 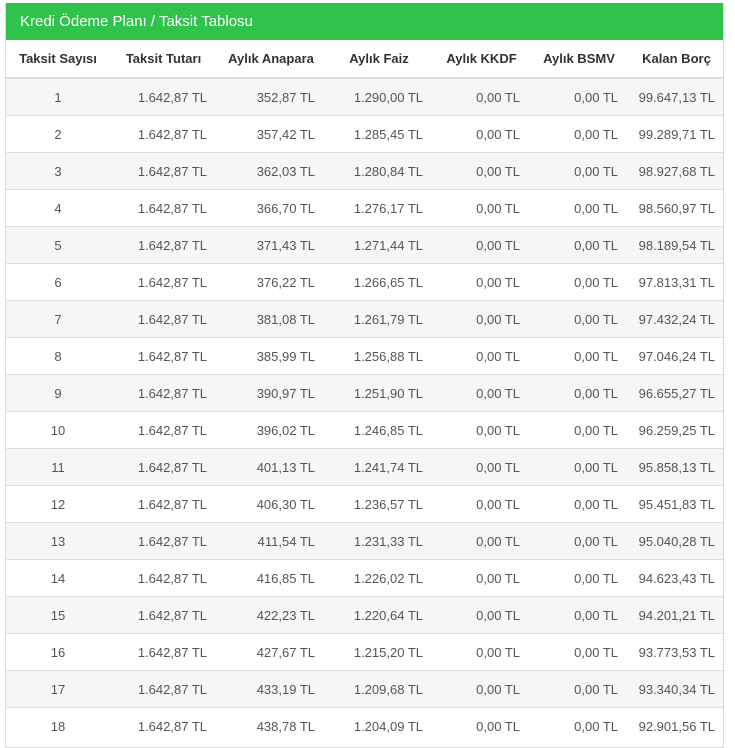 What do you see at coordinates (58, 96) in the screenshot?
I see `cell-installment-no: 1` at bounding box center [58, 96].